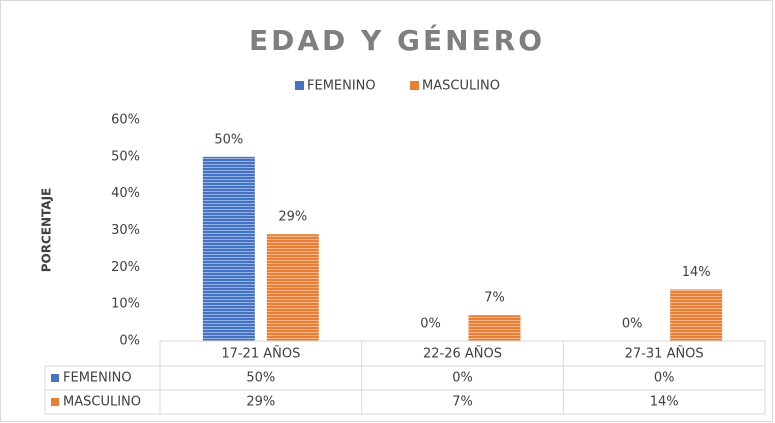 This screenshot has height=423, width=775. Describe the element at coordinates (260, 354) in the screenshot. I see `x-tick-label: 17-21 AÑOS` at that location.